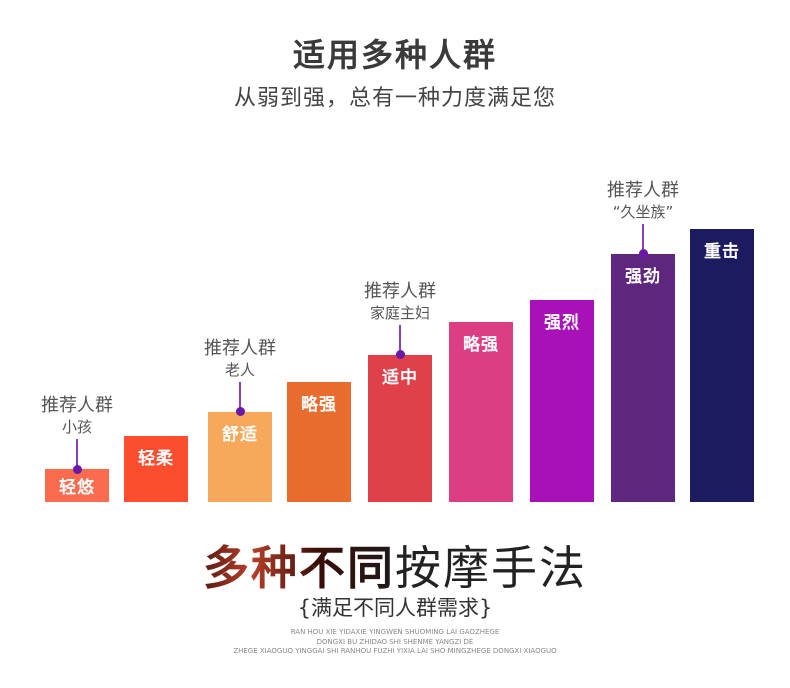 This screenshot has width=790, height=688. What do you see at coordinates (76, 427) in the screenshot?
I see `callout-group: 小孩` at bounding box center [76, 427].